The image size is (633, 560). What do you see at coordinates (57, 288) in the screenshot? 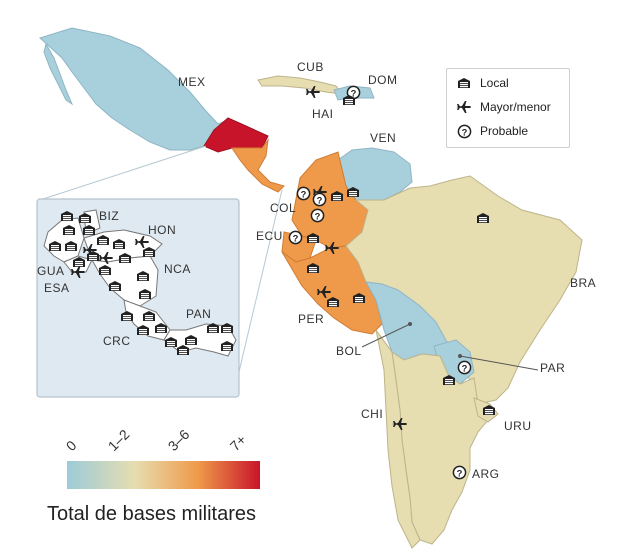
I see `label-esa: ESA` at bounding box center [57, 288].